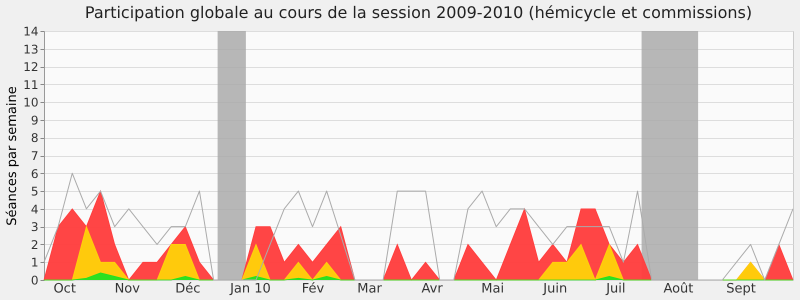  What do you see at coordinates (313, 289) in the screenshot?
I see `x-tick-label: Fév` at bounding box center [313, 289].